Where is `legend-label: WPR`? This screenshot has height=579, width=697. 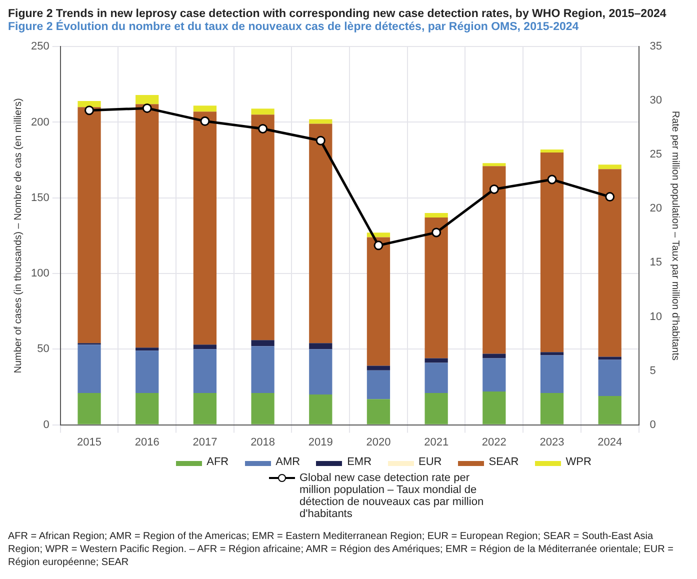 legend-label: WPR is located at coordinates (579, 462).